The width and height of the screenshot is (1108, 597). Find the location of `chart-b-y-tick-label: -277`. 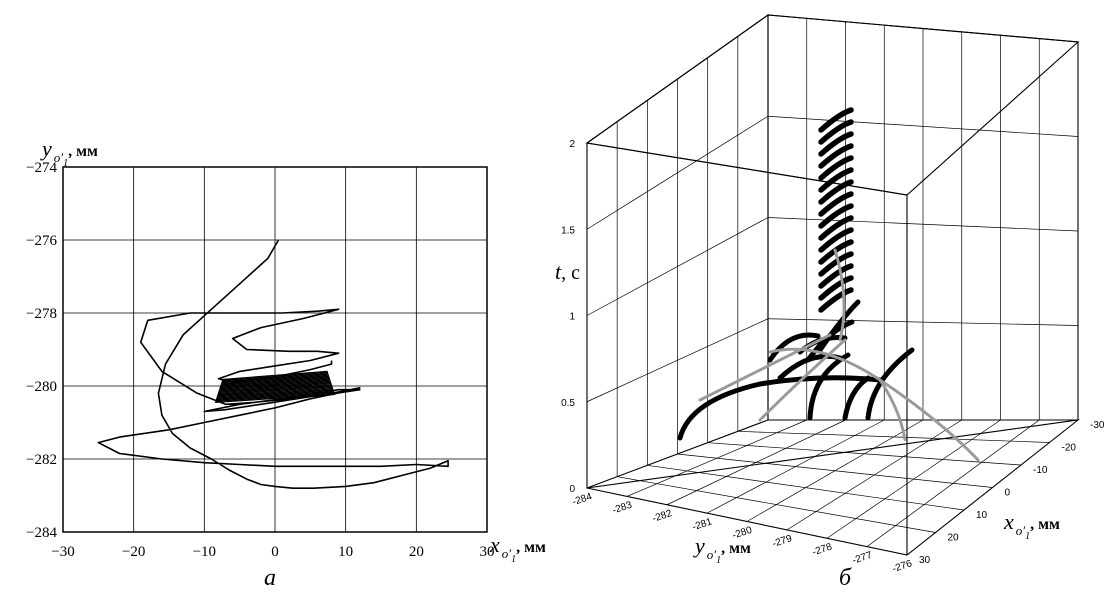

chart-b-y-tick-label: -277 is located at coordinates (862, 558).